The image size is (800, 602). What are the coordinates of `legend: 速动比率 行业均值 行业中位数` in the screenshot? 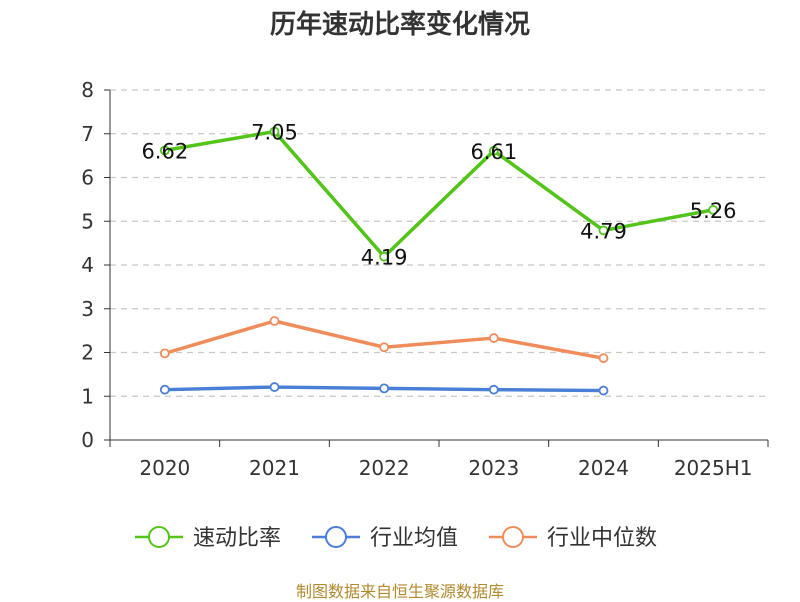 It's located at (396, 538).